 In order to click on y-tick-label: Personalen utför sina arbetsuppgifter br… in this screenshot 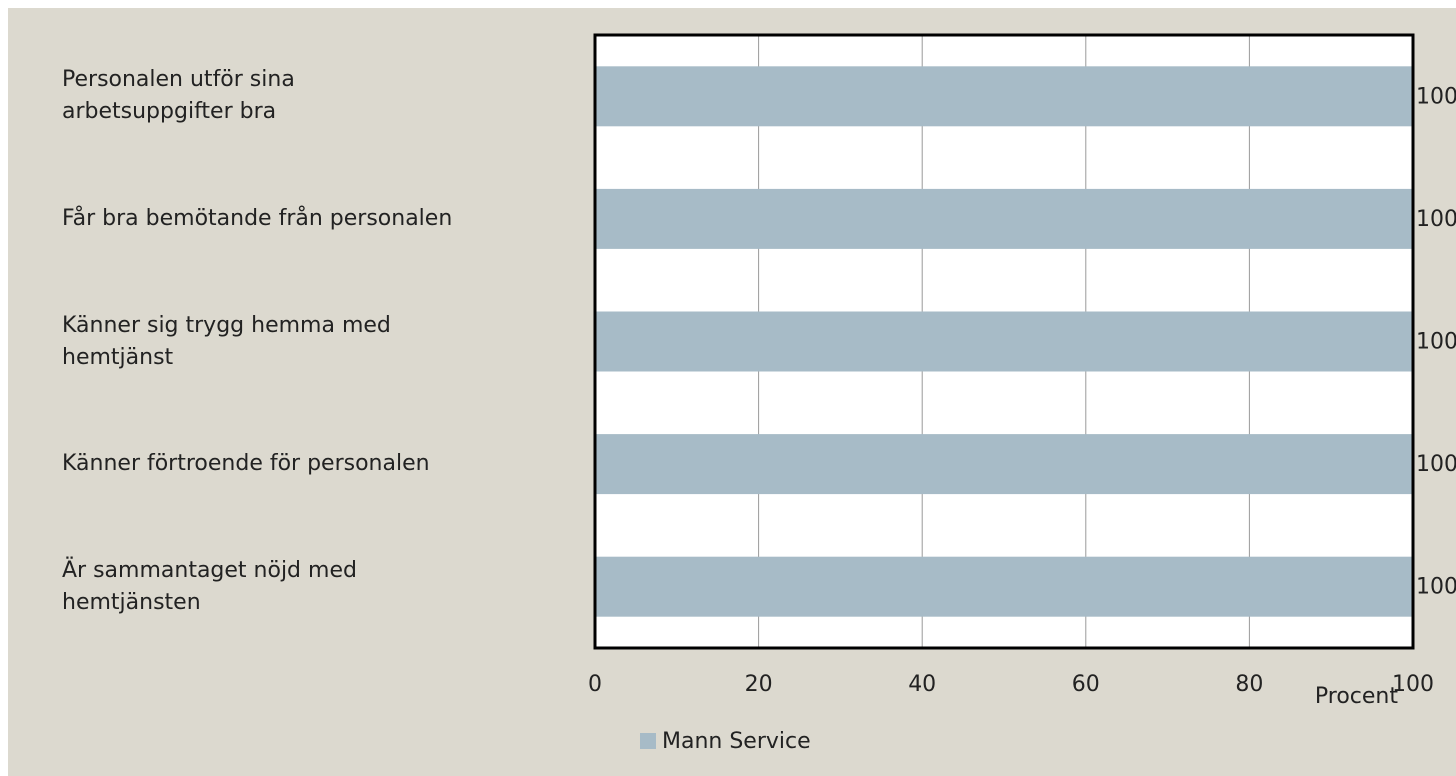, I will do `click(178, 96)`.